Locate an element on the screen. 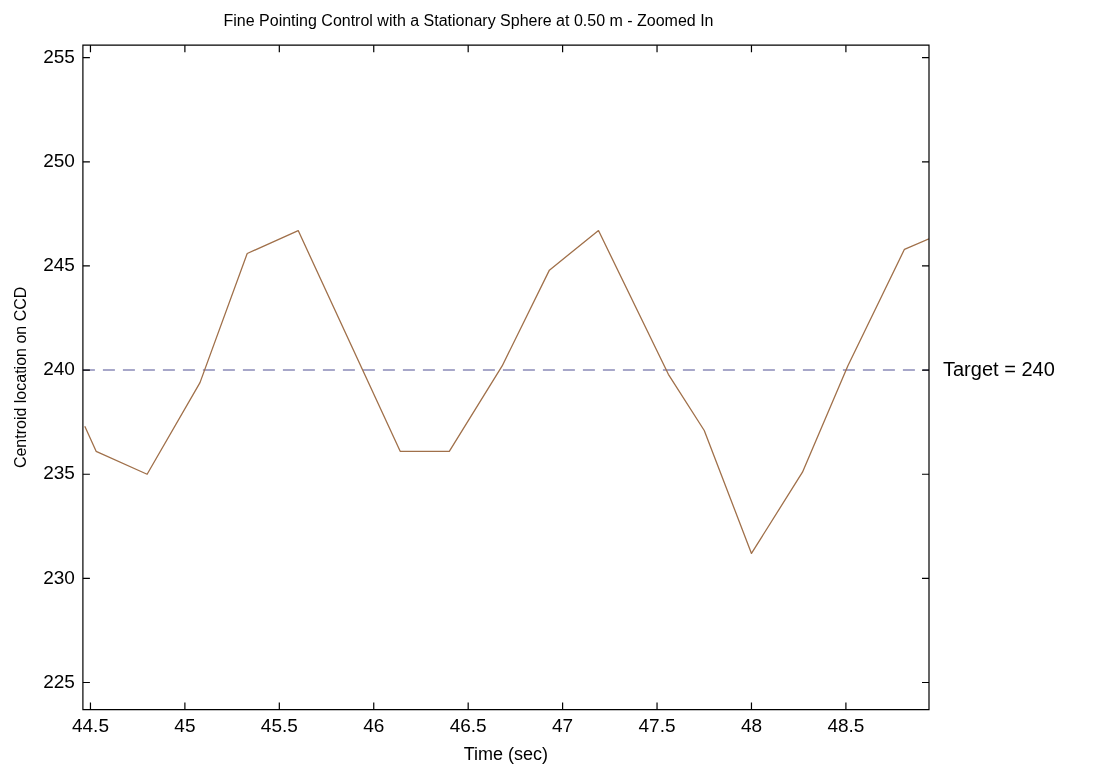 This screenshot has width=1099, height=774. y-tick-label: 225 is located at coordinates (59, 681).